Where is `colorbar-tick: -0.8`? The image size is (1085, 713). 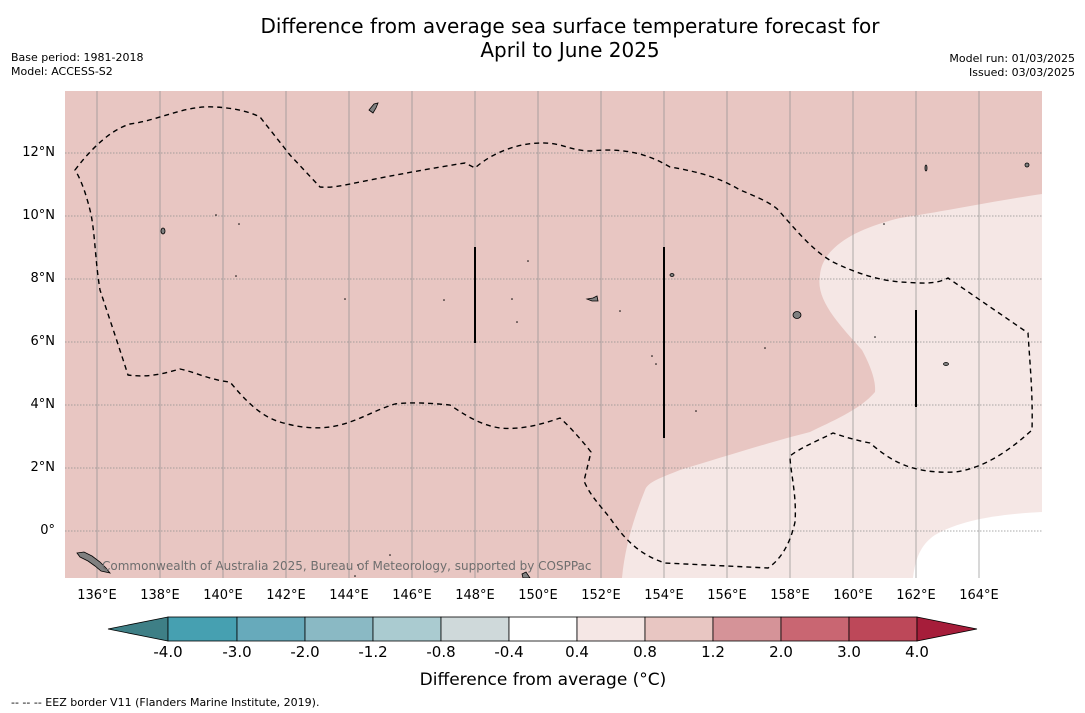 colorbar-tick: -0.8 is located at coordinates (441, 652).